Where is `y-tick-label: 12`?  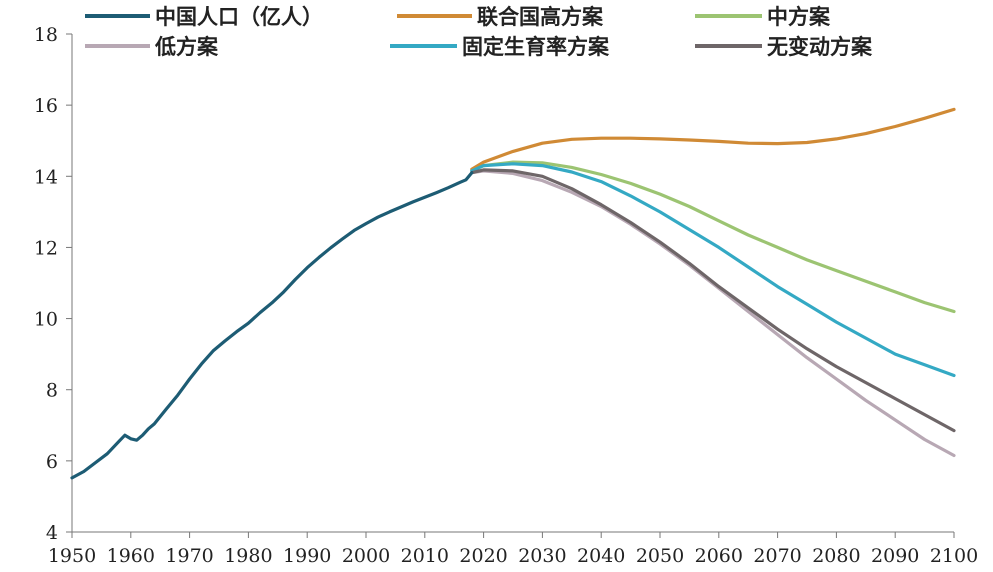 y-tick-label: 12 is located at coordinates (46, 248).